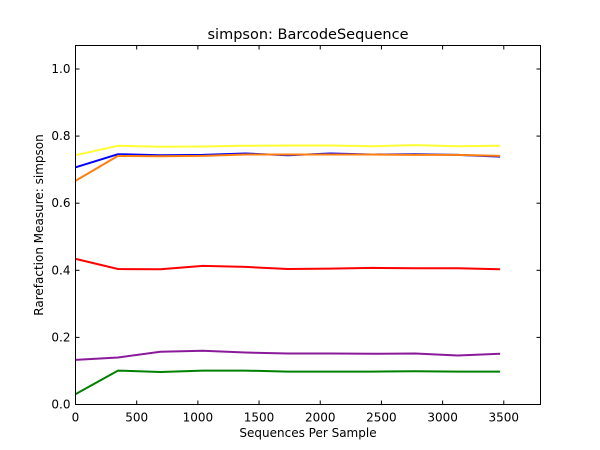 This screenshot has width=600, height=450. What do you see at coordinates (198, 418) in the screenshot?
I see `x-tick-label: 1000` at bounding box center [198, 418].